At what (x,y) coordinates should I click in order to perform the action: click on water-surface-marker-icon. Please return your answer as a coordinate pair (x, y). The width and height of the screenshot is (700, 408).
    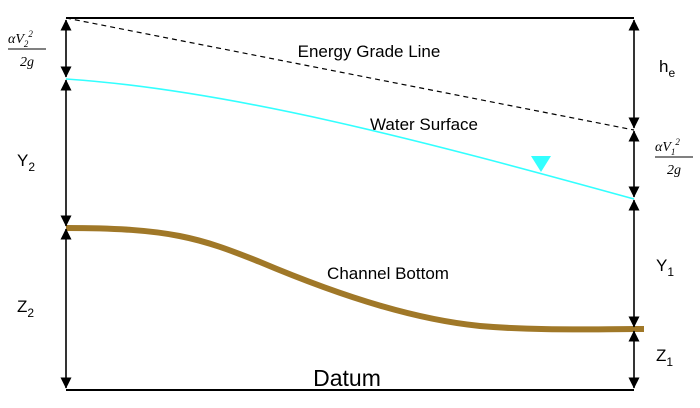
    Looking at the image, I should click on (541, 164).